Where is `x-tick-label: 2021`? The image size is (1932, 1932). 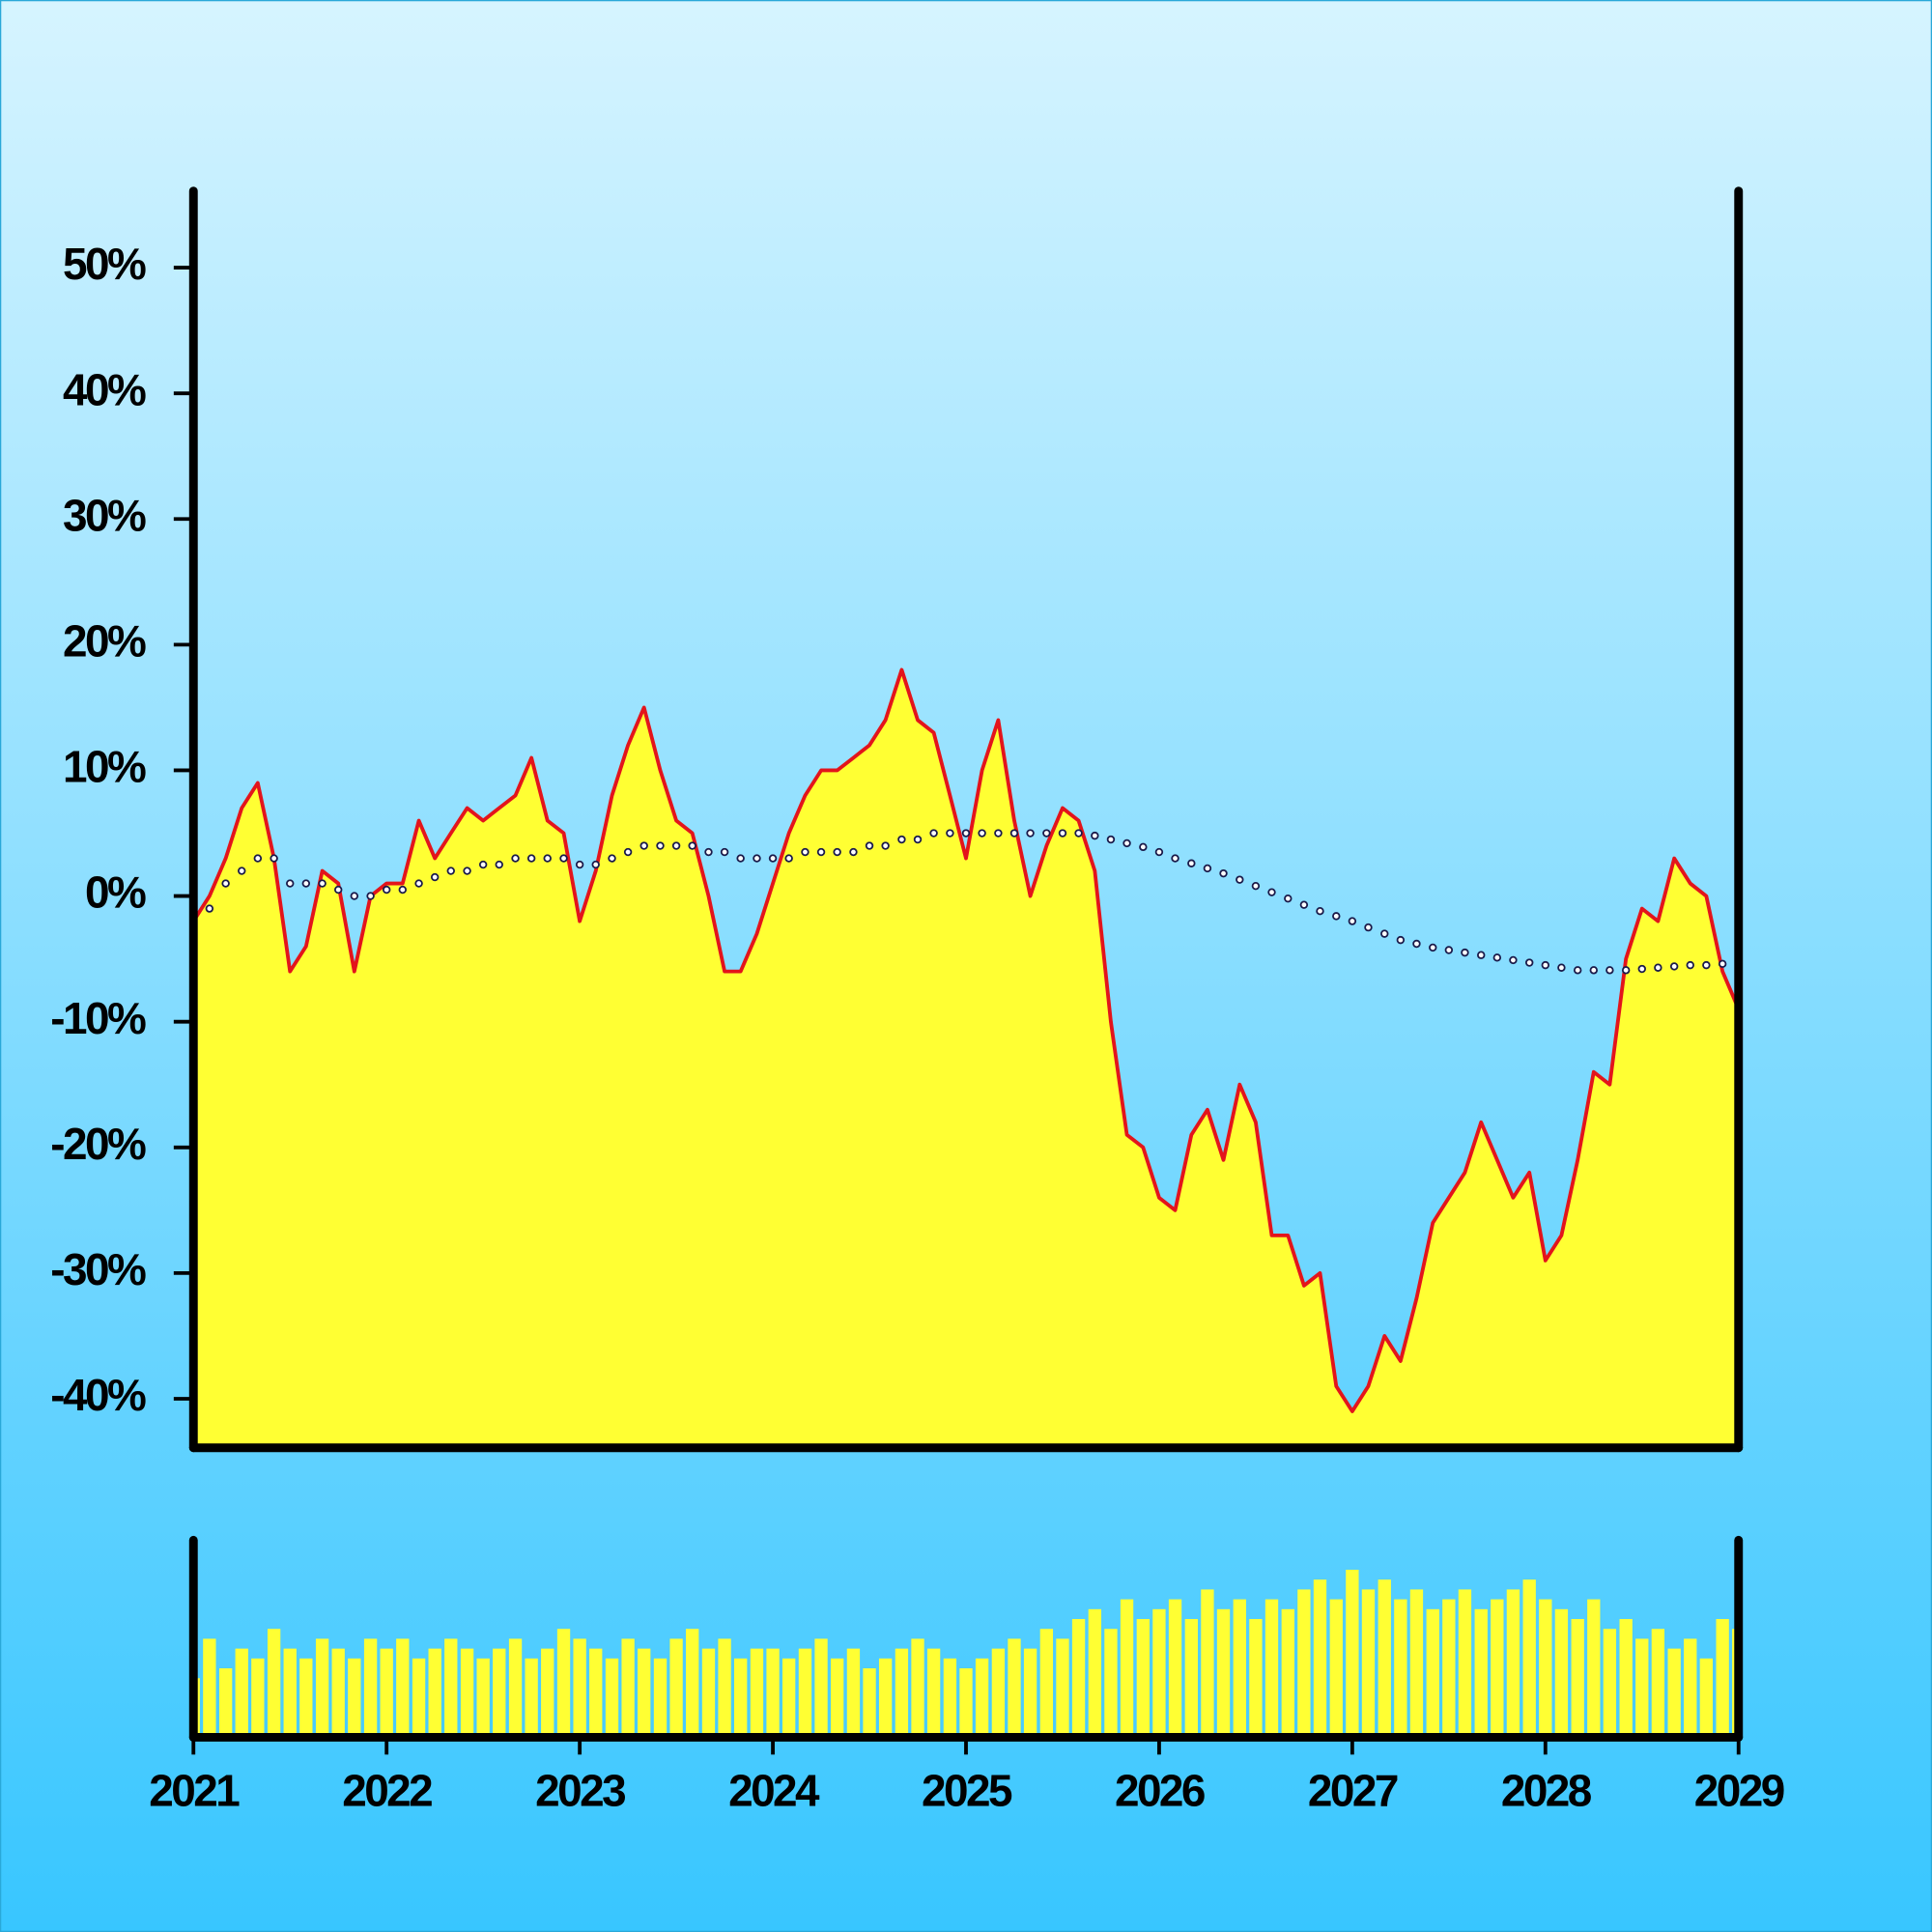
x-tick-label: 2021 is located at coordinates (194, 1790).